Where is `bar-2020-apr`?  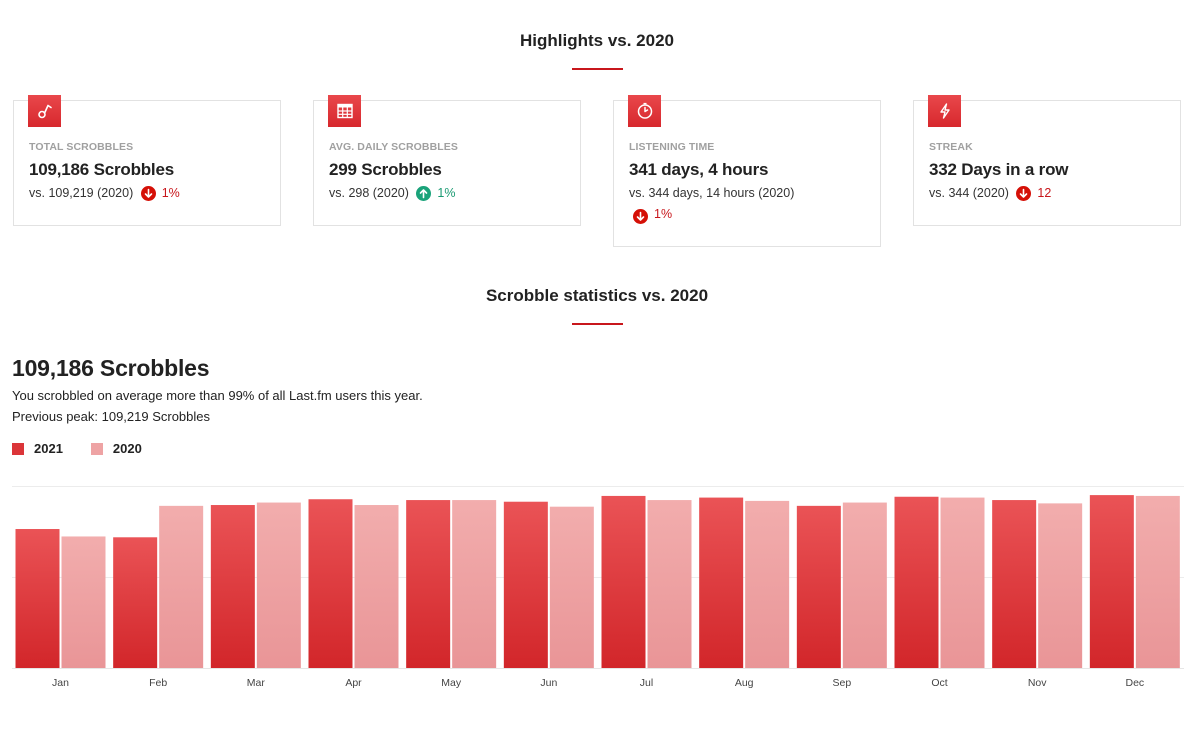
bar-2020-apr is located at coordinates (376, 586).